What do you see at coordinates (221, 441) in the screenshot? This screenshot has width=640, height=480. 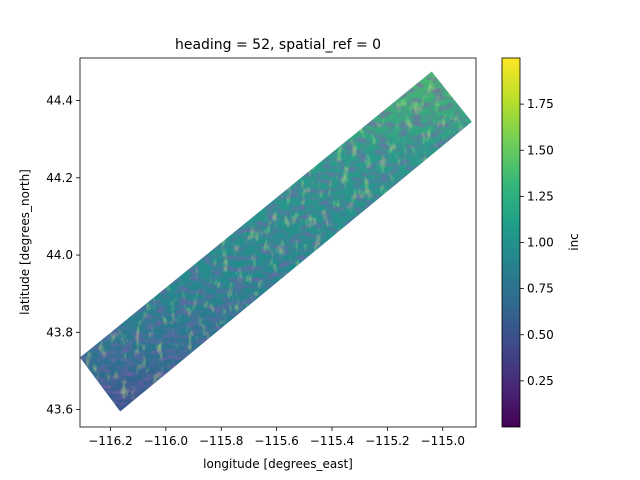 I see `x-tick-label-2: −115.8` at bounding box center [221, 441].